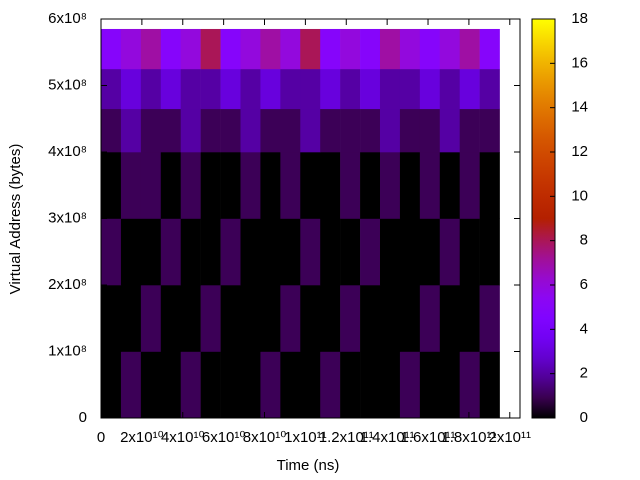 The image size is (640, 480). What do you see at coordinates (101, 437) in the screenshot?
I see `x-tick-label: 0` at bounding box center [101, 437].